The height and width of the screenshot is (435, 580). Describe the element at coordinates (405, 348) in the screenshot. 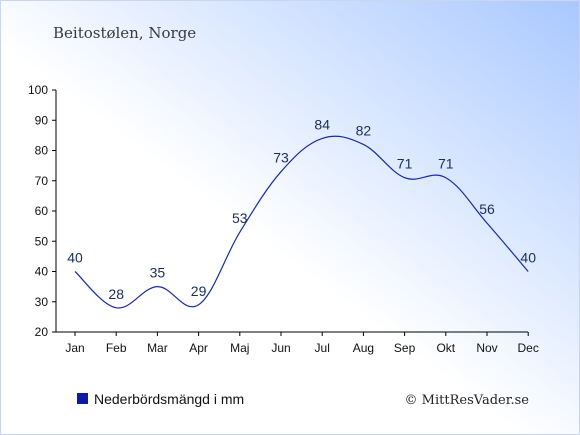

I see `x-tick-label: Sep` at that location.